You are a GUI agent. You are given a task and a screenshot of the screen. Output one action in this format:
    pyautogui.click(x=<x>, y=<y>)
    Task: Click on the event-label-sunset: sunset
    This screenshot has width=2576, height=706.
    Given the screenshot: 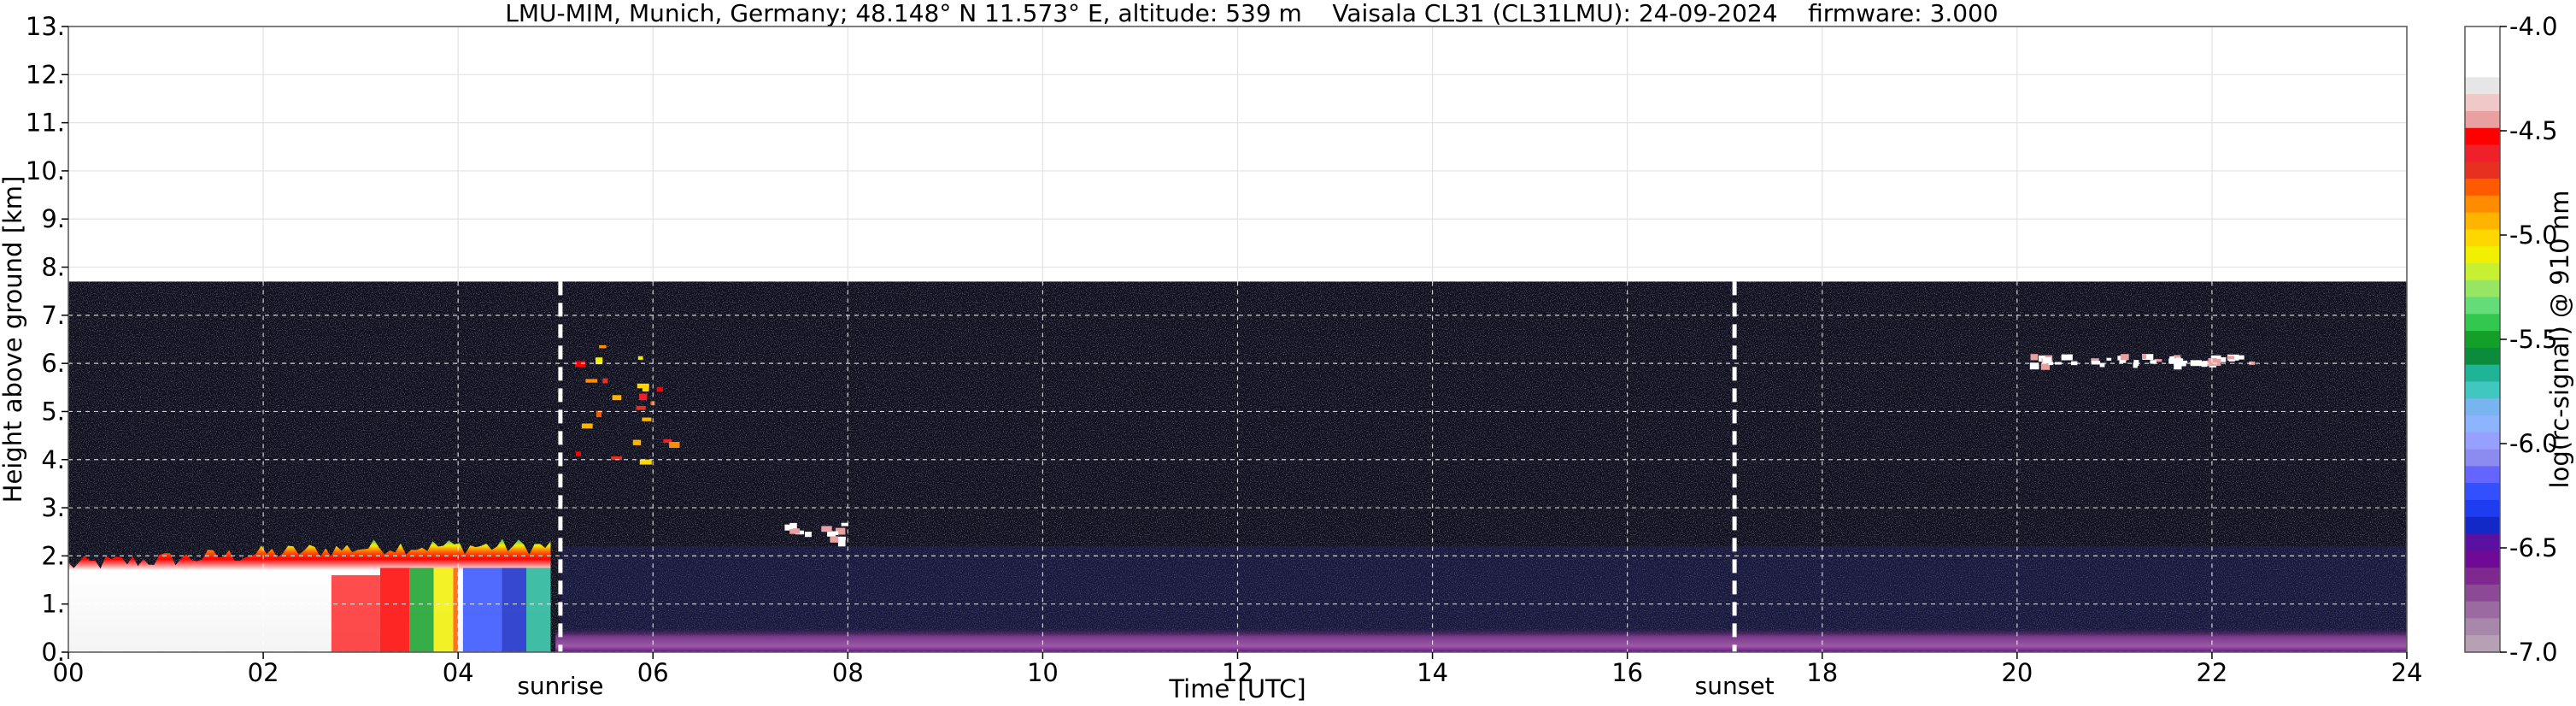 What is the action you would take?
    pyautogui.click(x=1735, y=686)
    